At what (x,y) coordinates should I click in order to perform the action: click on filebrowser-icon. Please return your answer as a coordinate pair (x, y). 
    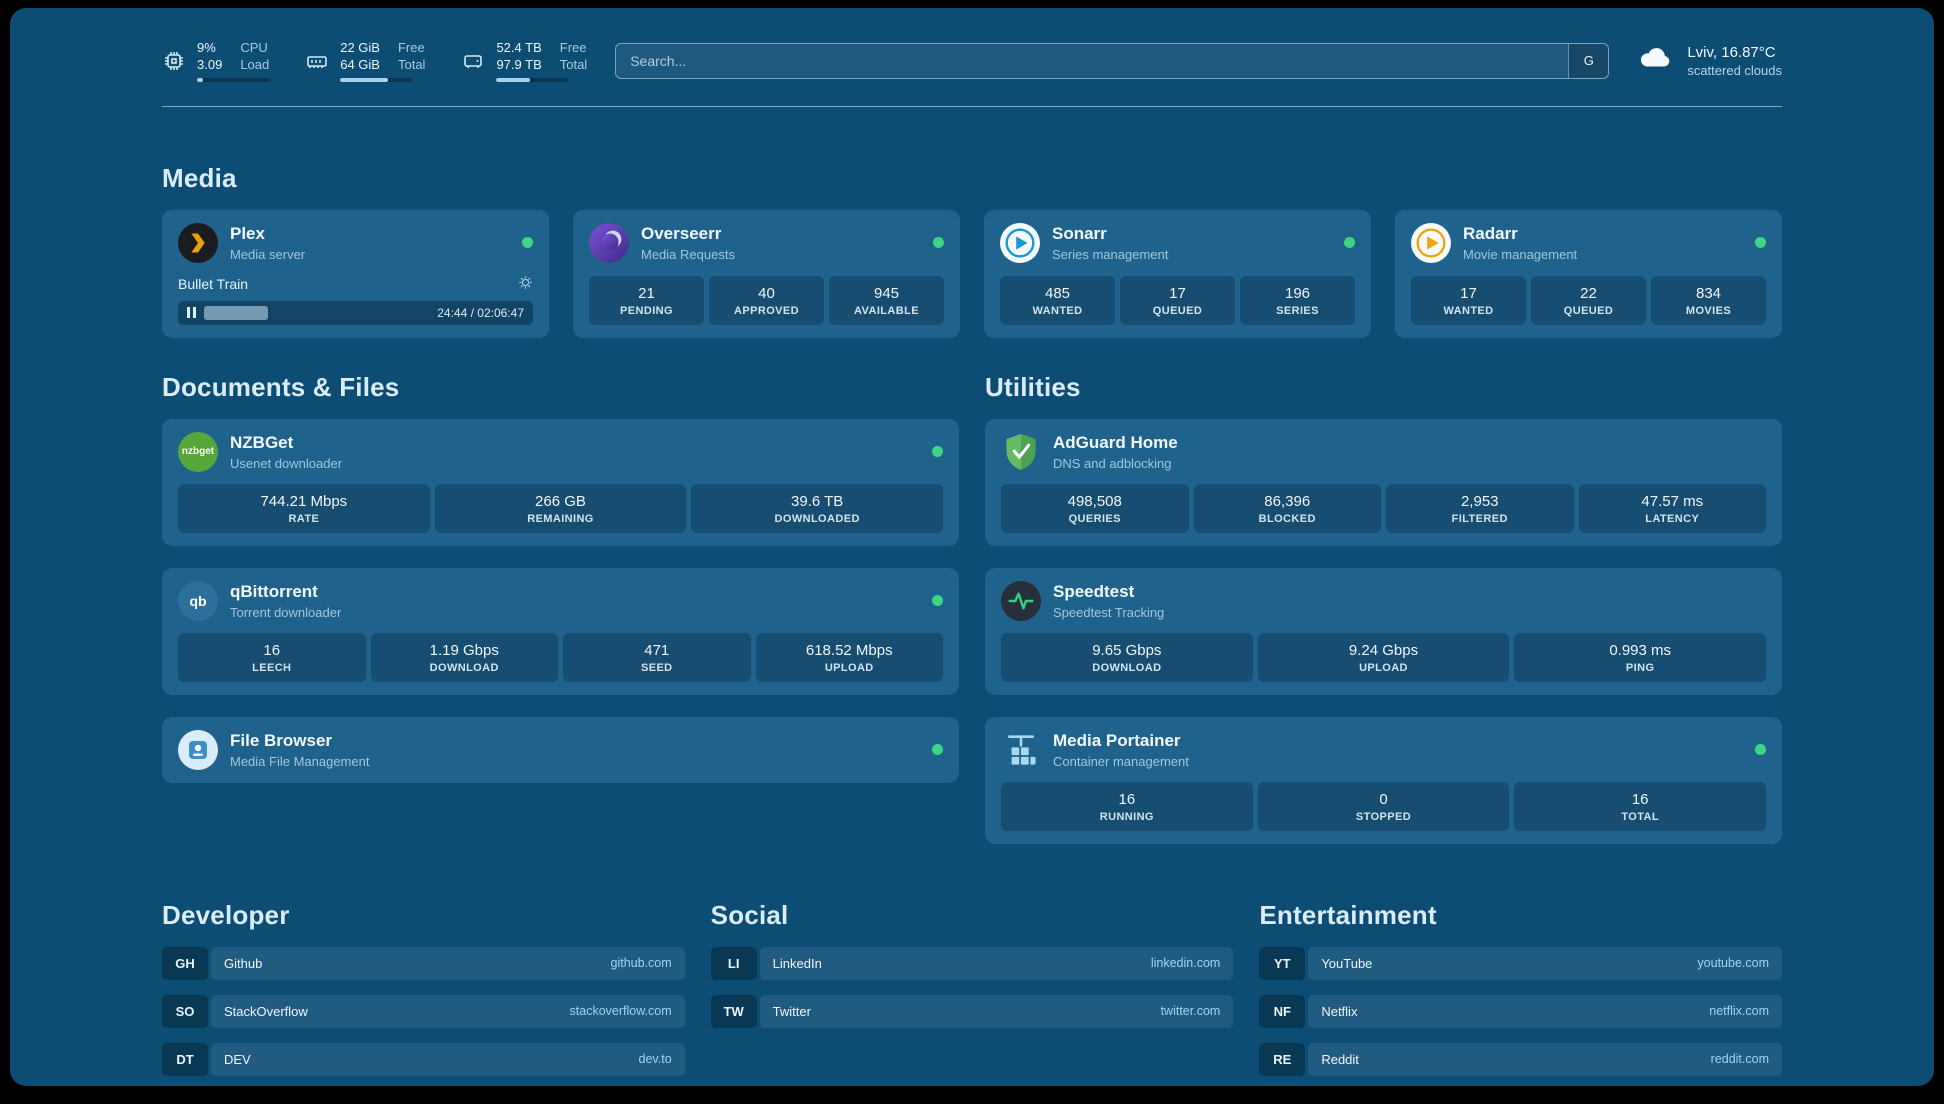
    Looking at the image, I should click on (198, 749).